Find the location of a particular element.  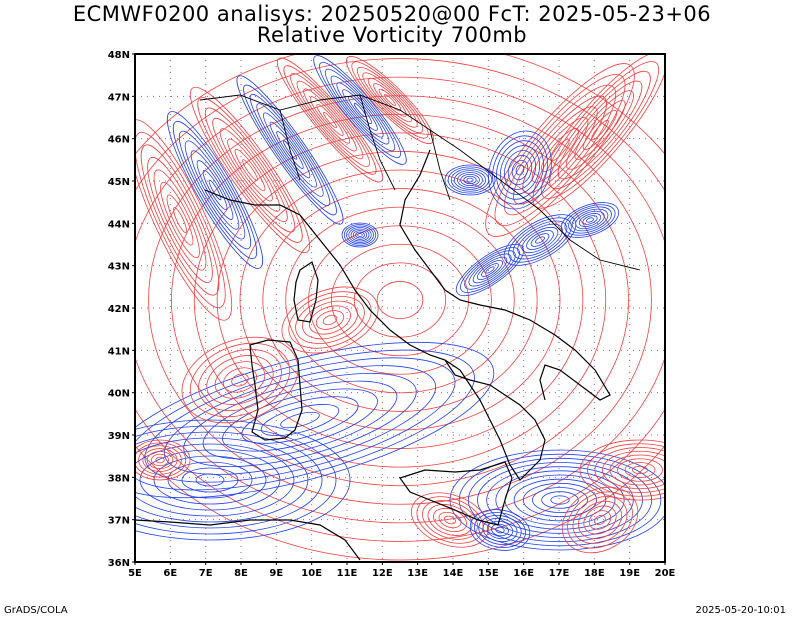

lon-tick-label: 16E is located at coordinates (523, 573).